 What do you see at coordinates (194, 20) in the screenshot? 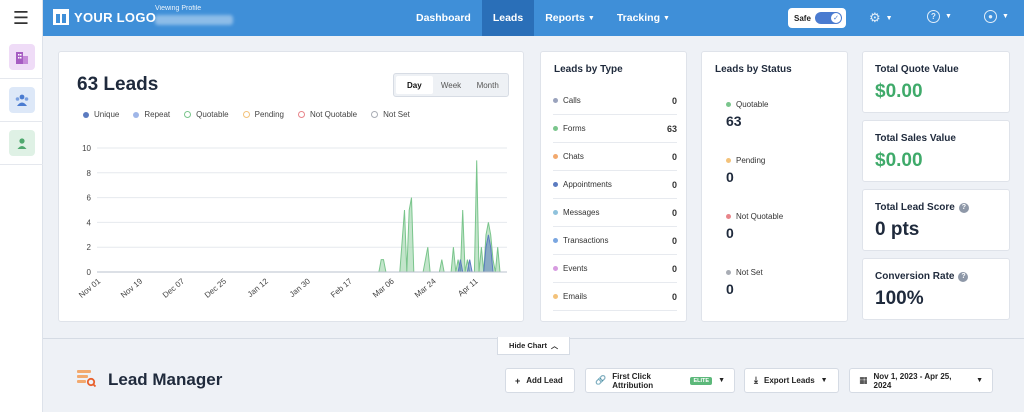
I see `profile-name-redacted` at bounding box center [194, 20].